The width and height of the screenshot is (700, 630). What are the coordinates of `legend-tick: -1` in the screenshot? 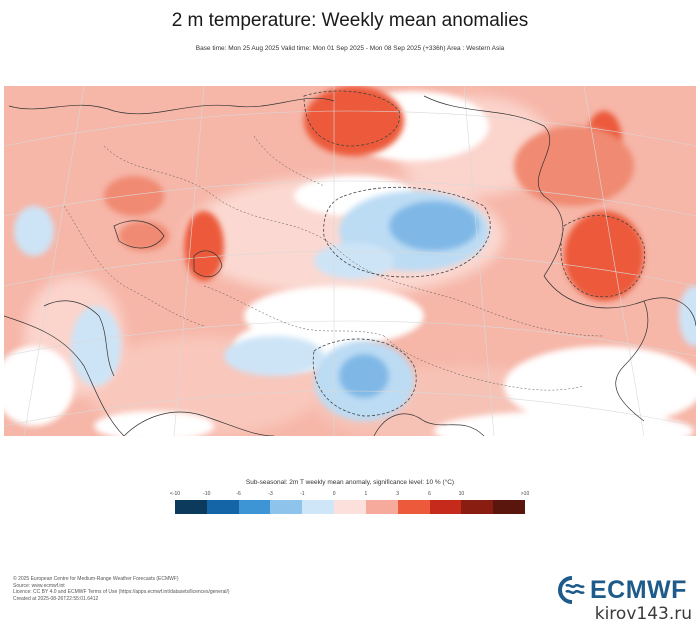 It's located at (302, 494).